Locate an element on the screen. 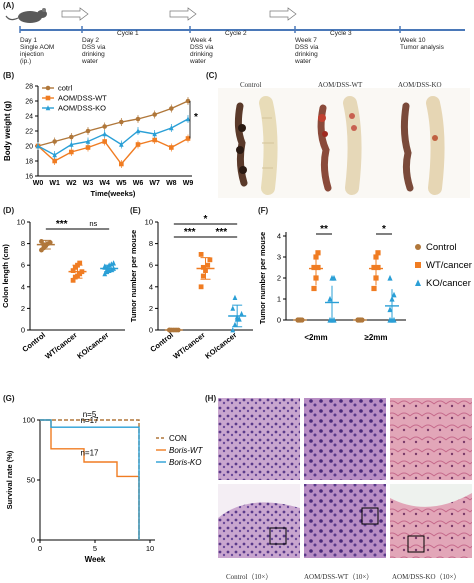 The height and width of the screenshot is (583, 474). n-label-con: n=5 is located at coordinates (90, 414).